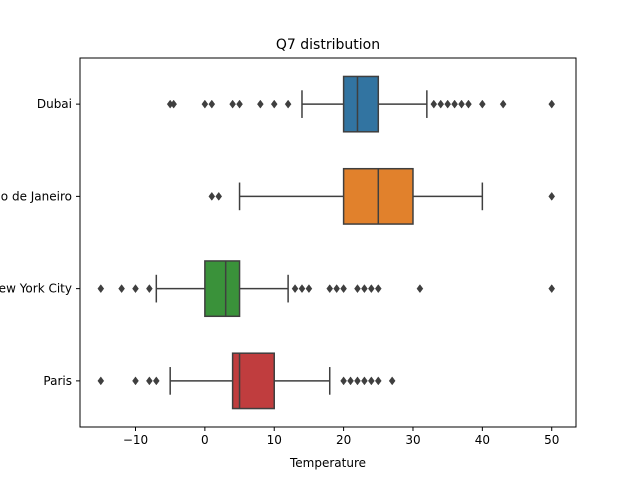  Describe the element at coordinates (551, 440) in the screenshot. I see `x-tick-label: 50` at that location.